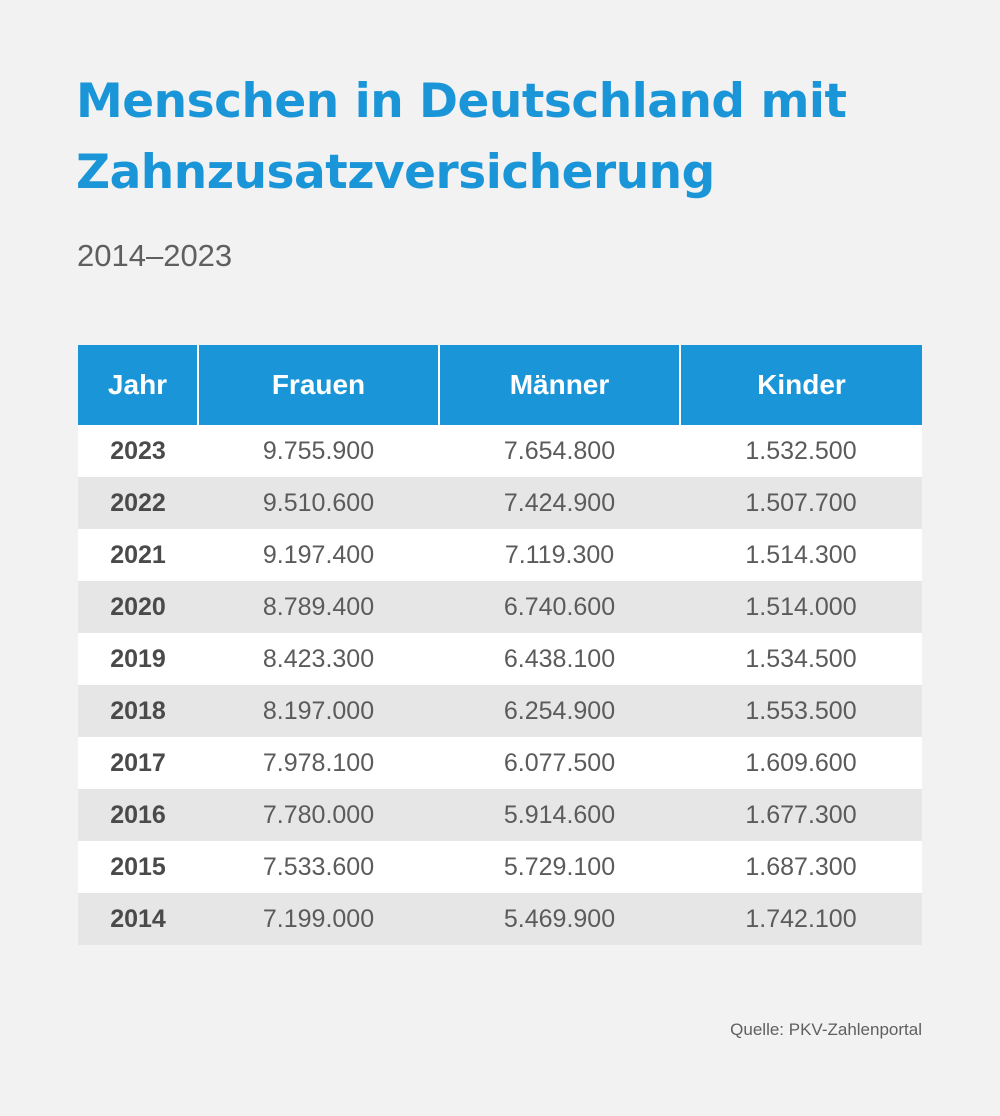 The height and width of the screenshot is (1116, 1000). What do you see at coordinates (559, 867) in the screenshot?
I see `value-cell-männer: 5.729.100` at bounding box center [559, 867].